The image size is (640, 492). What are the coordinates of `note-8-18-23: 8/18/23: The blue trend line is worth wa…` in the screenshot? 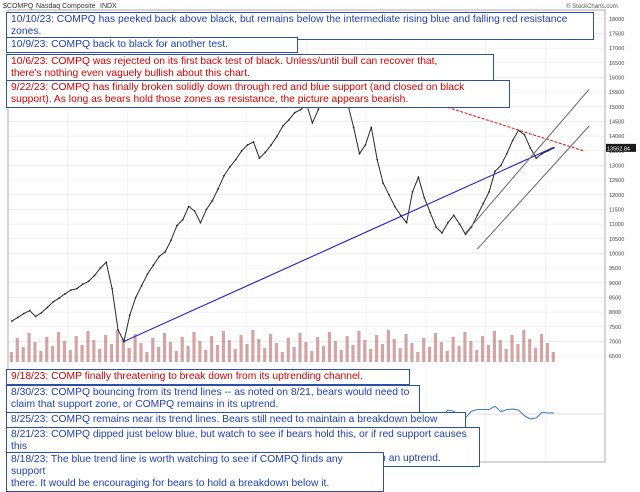 It's located at (195, 472).